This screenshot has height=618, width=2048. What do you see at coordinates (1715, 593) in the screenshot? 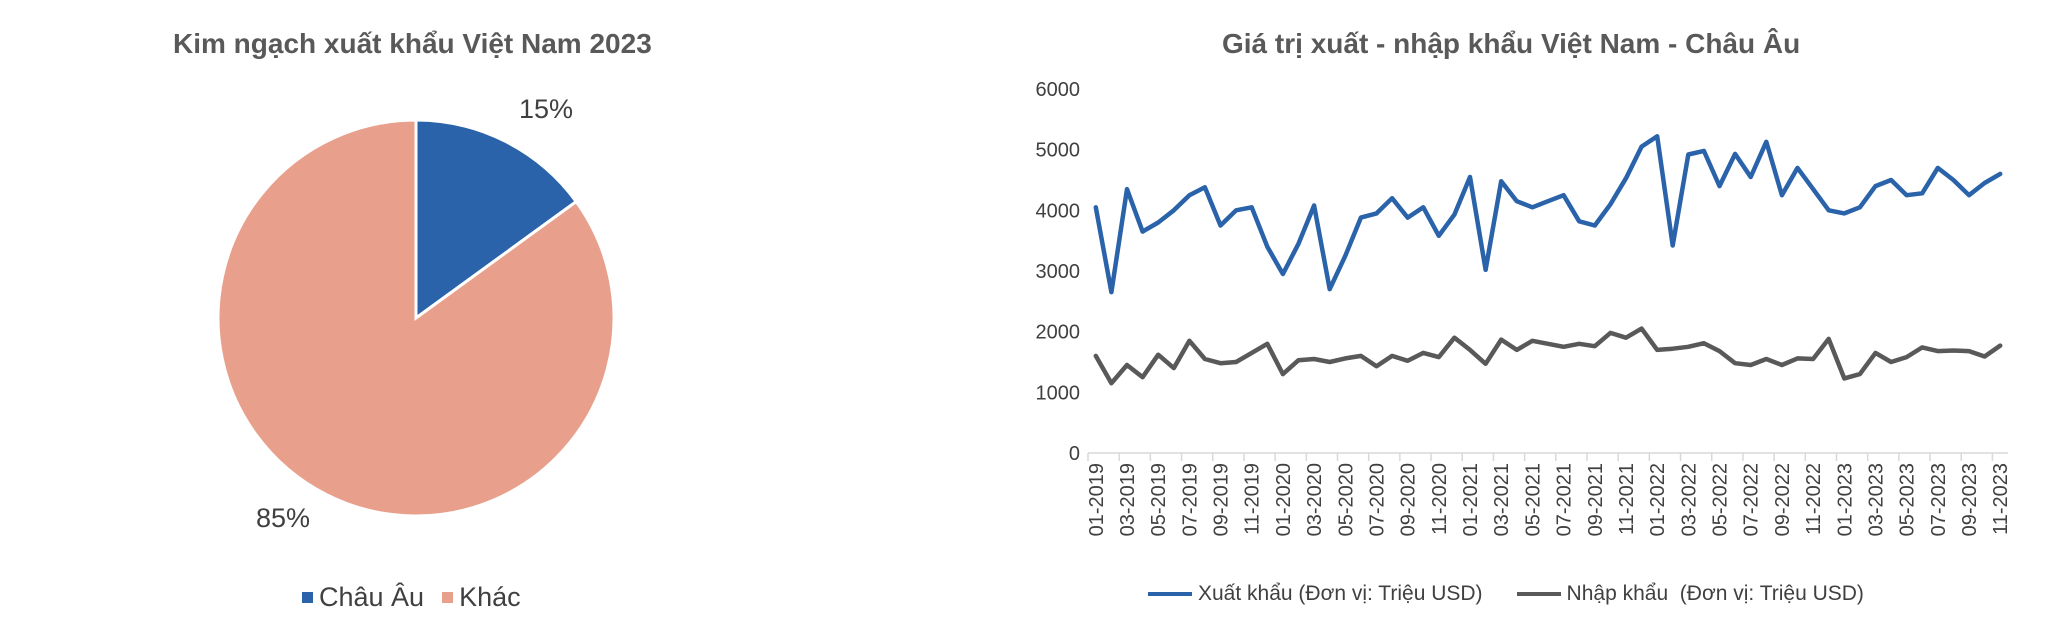
I see `legend-label: Nhập khẩu (Đơn vị: Triệu USD)` at bounding box center [1715, 593].